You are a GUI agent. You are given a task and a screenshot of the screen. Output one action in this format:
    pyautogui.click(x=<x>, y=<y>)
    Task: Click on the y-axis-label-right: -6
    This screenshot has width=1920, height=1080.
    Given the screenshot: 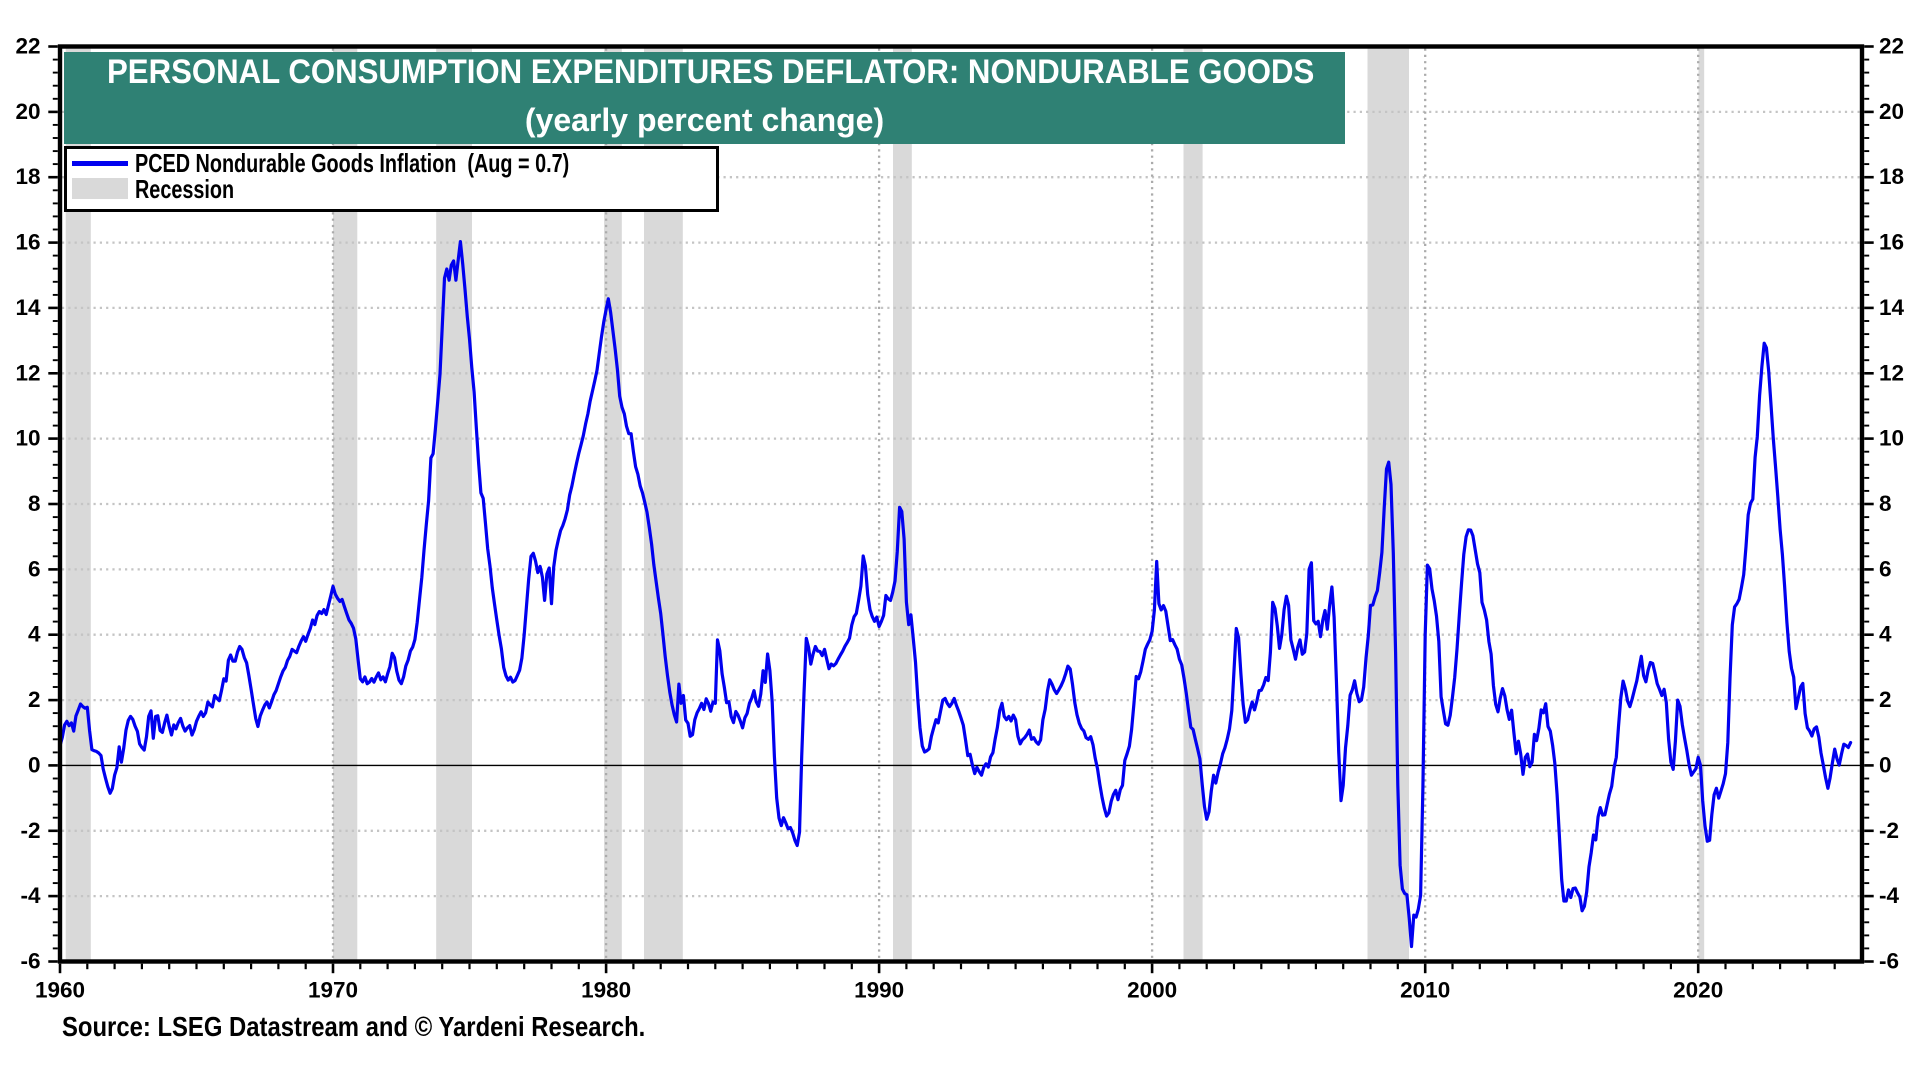 What is the action you would take?
    pyautogui.click(x=1889, y=961)
    